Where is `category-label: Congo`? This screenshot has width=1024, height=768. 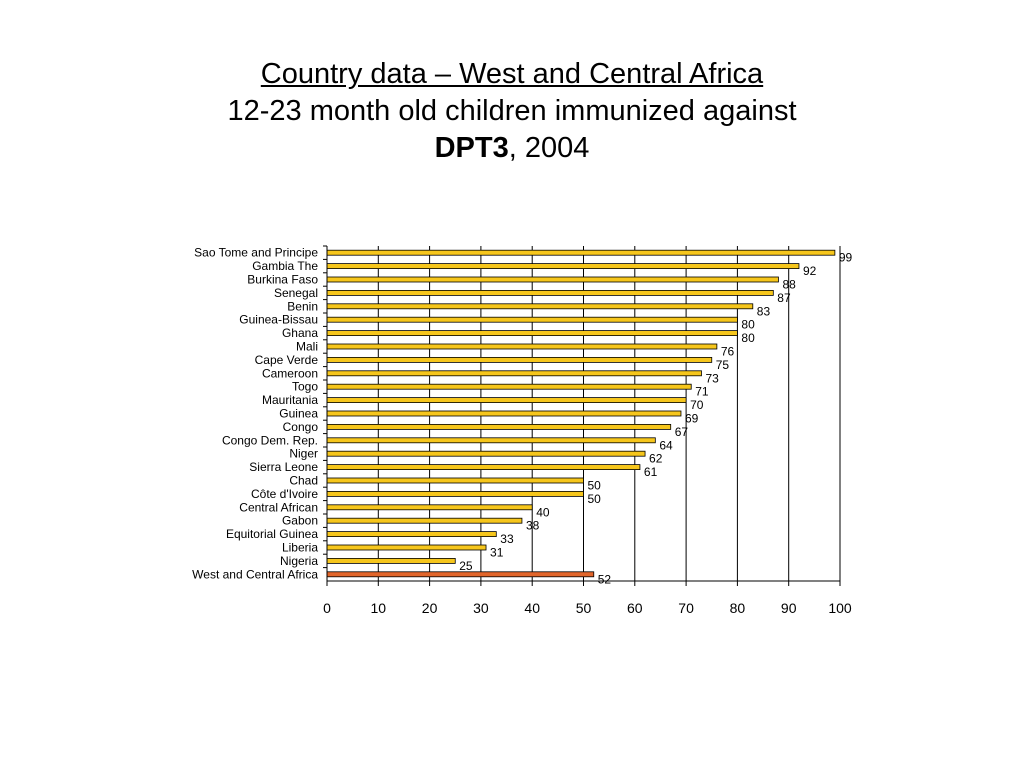 category-label: Congo is located at coordinates (301, 427).